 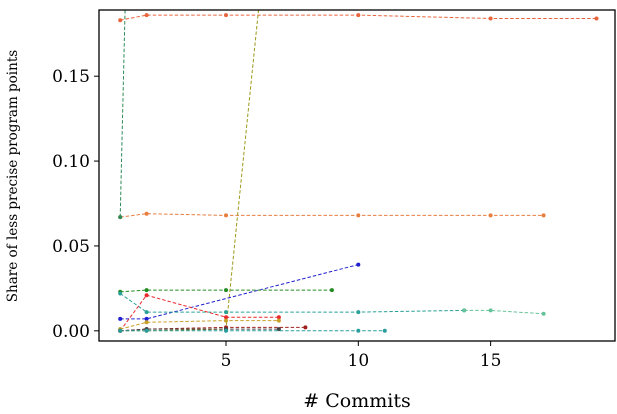 I want to click on x-tick-label: 15, so click(x=491, y=361).